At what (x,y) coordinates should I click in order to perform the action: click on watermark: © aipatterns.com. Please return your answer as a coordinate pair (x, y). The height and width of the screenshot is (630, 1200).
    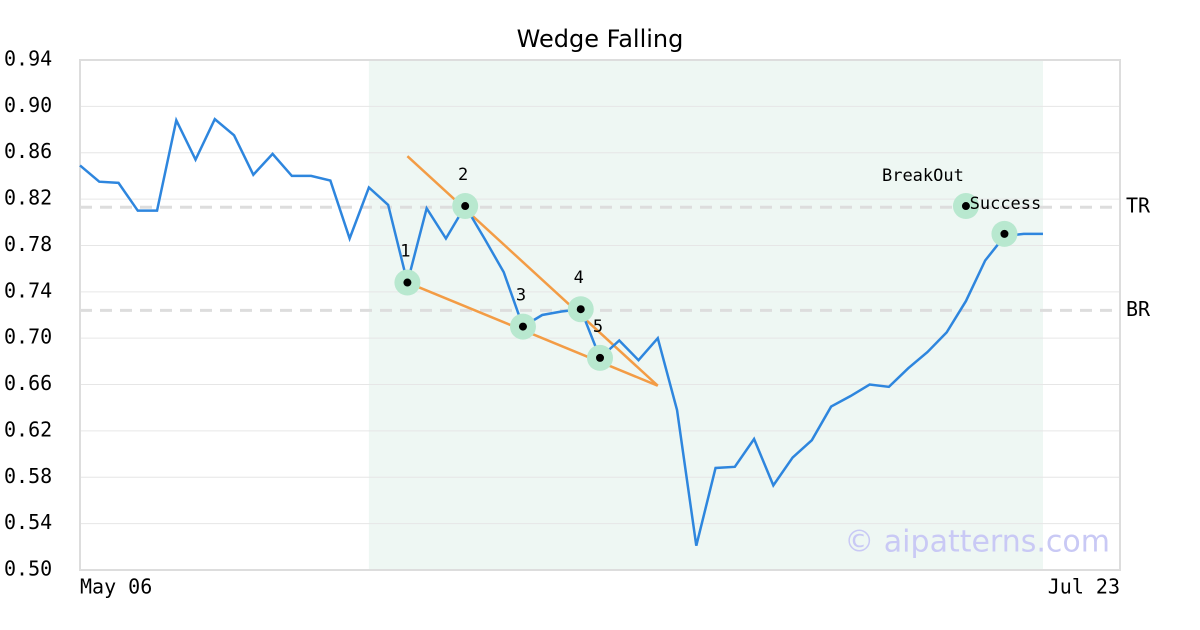
    Looking at the image, I should click on (977, 542).